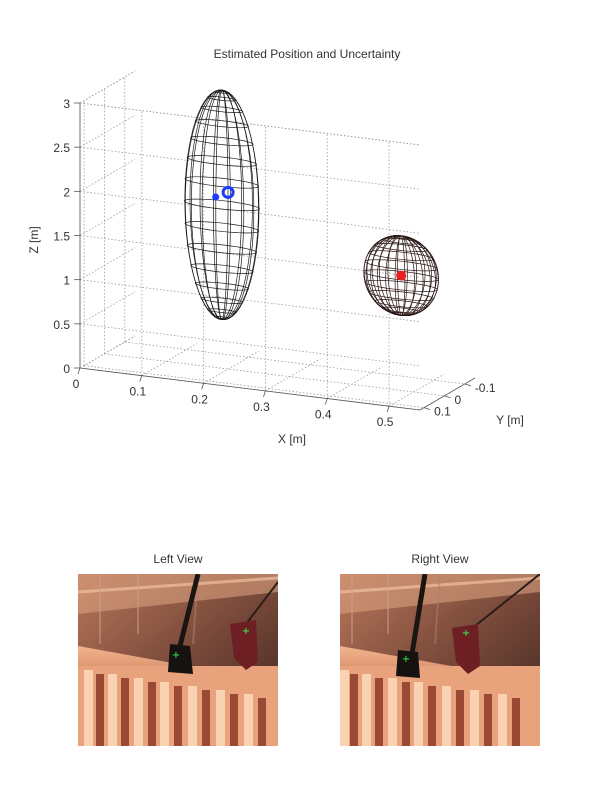 This screenshot has height=803, width=597. Describe the element at coordinates (176, 655) in the screenshot. I see `left-marker-1: +` at that location.